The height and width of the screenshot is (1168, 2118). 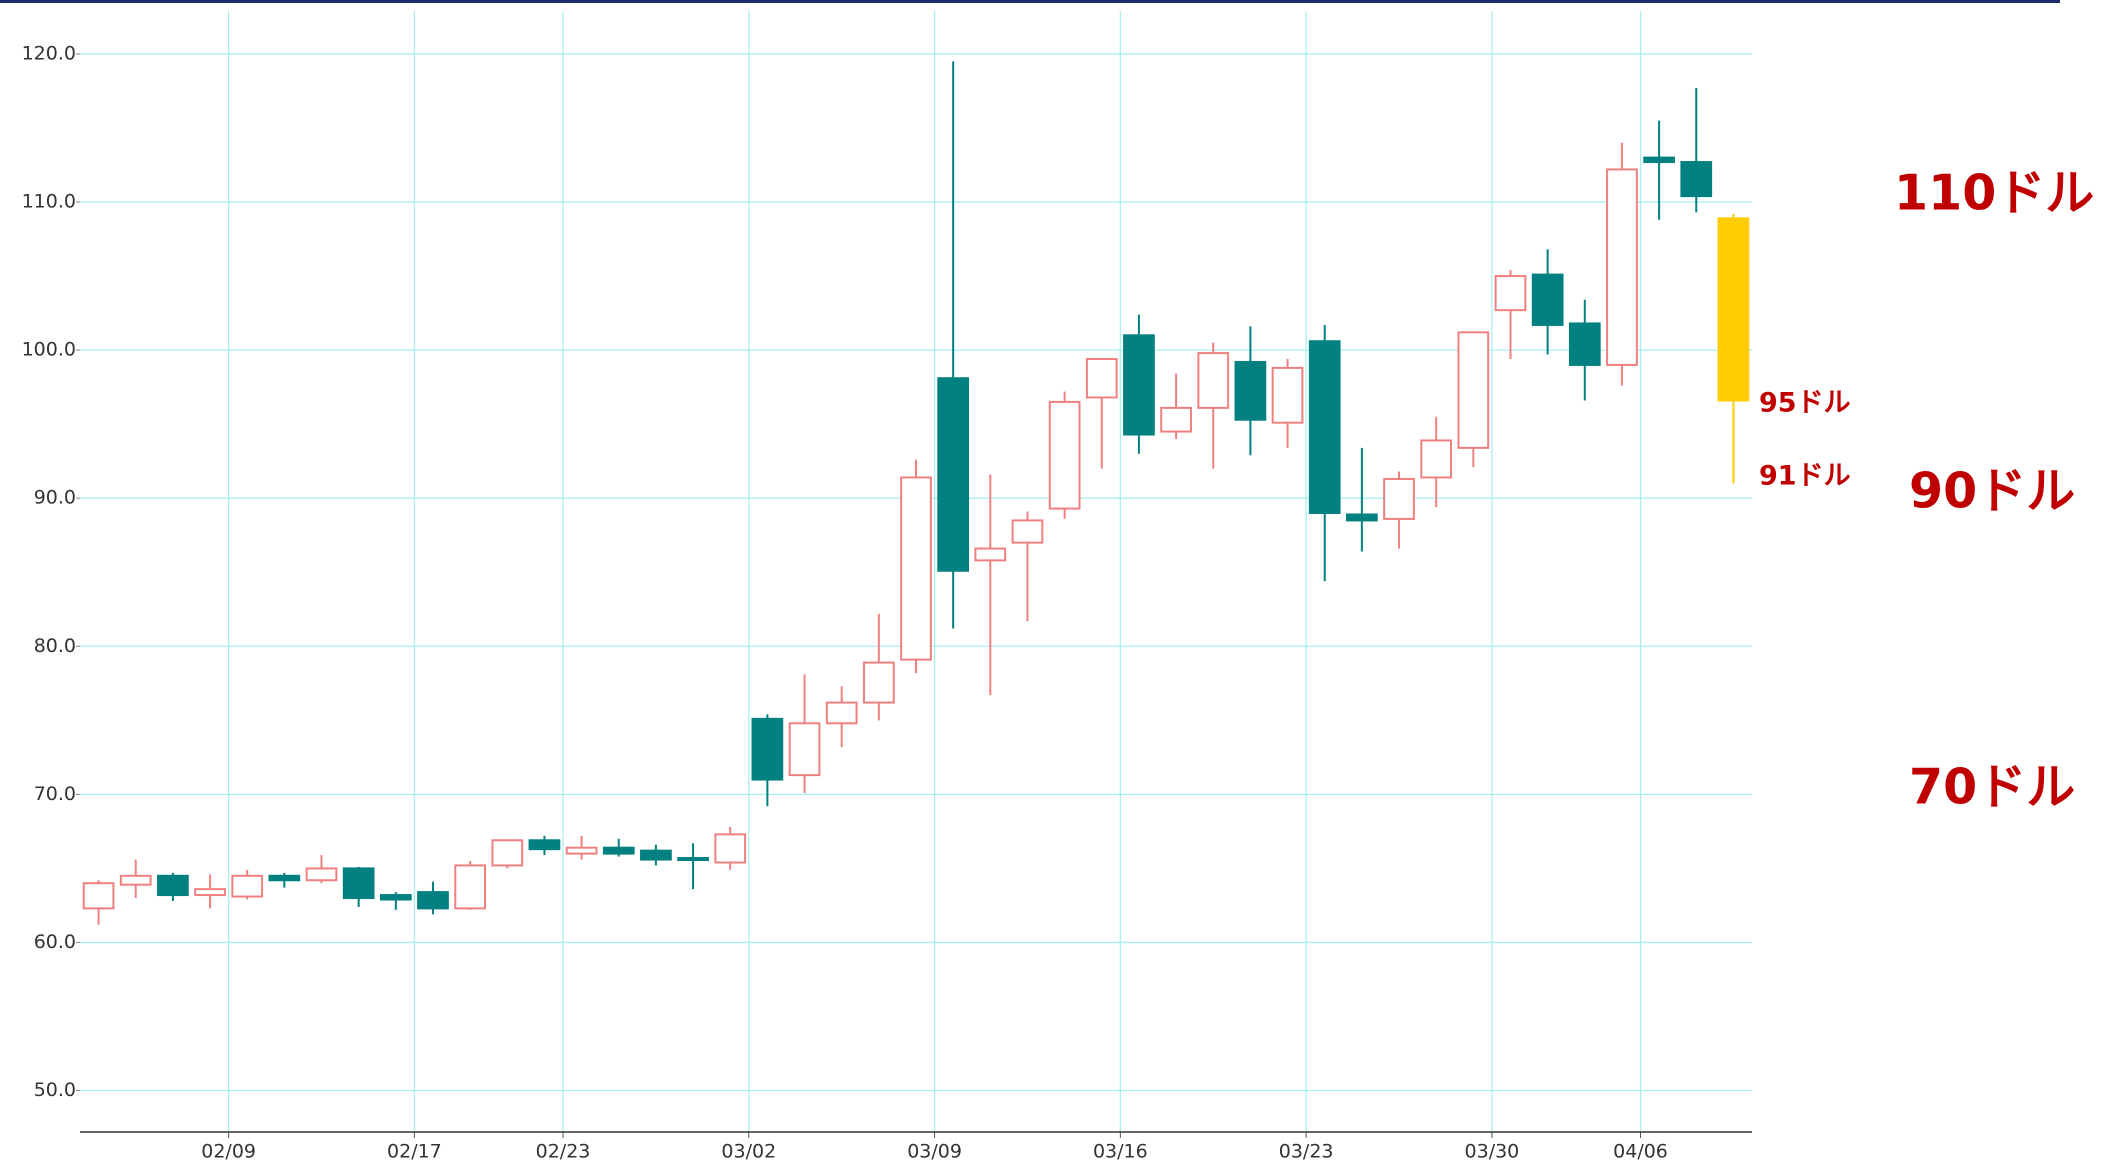 What do you see at coordinates (55, 498) in the screenshot?
I see `y-tick-label: 90.0` at bounding box center [55, 498].